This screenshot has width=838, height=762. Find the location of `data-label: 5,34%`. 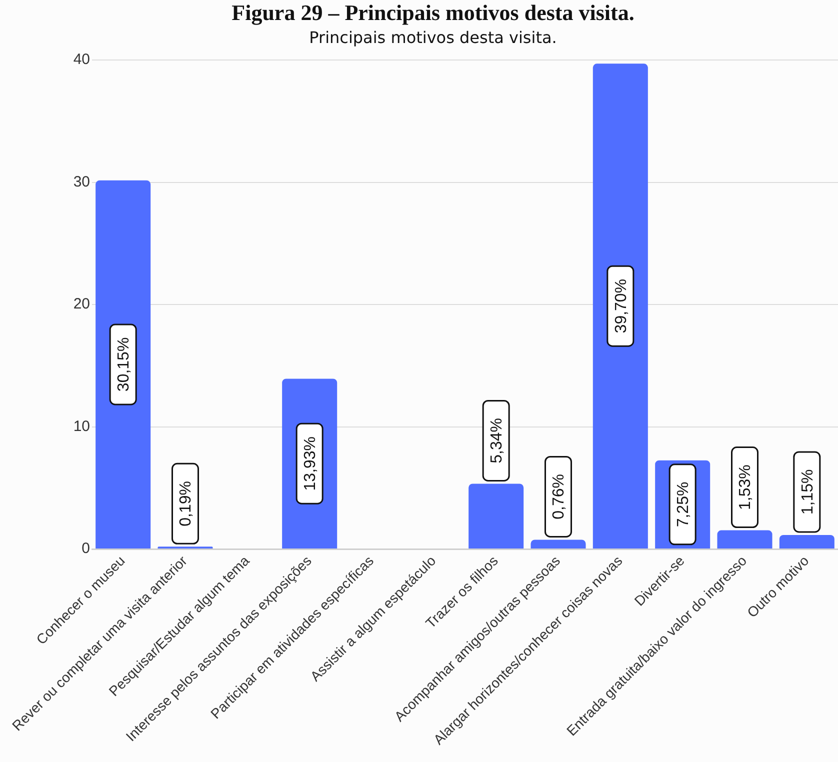

data-label: 5,34% is located at coordinates (497, 441).